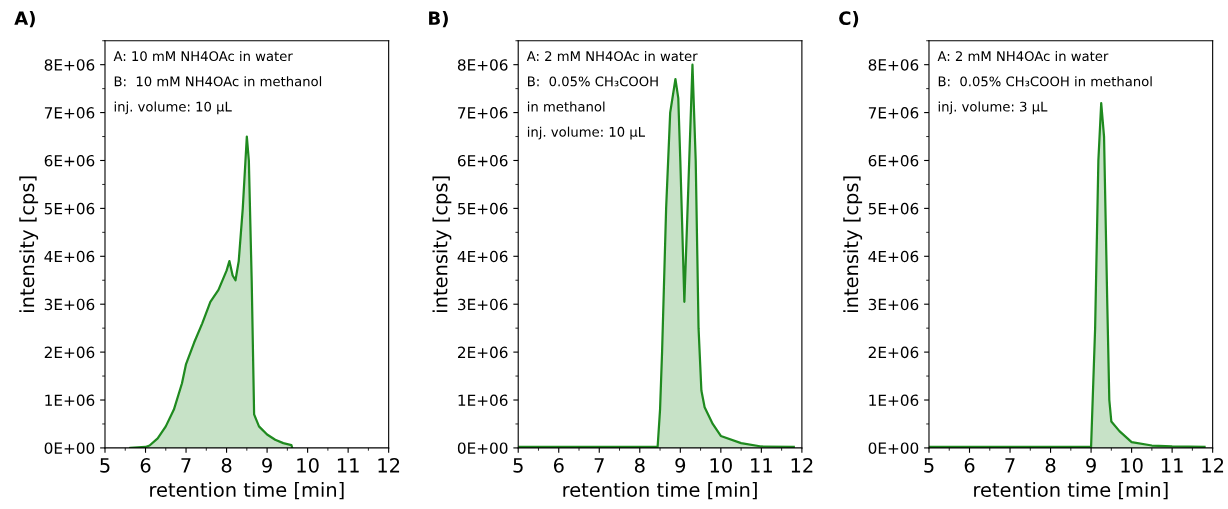 The width and height of the screenshot is (1228, 509). What do you see at coordinates (438, 19) in the screenshot?
I see `chart-title: B)` at bounding box center [438, 19].